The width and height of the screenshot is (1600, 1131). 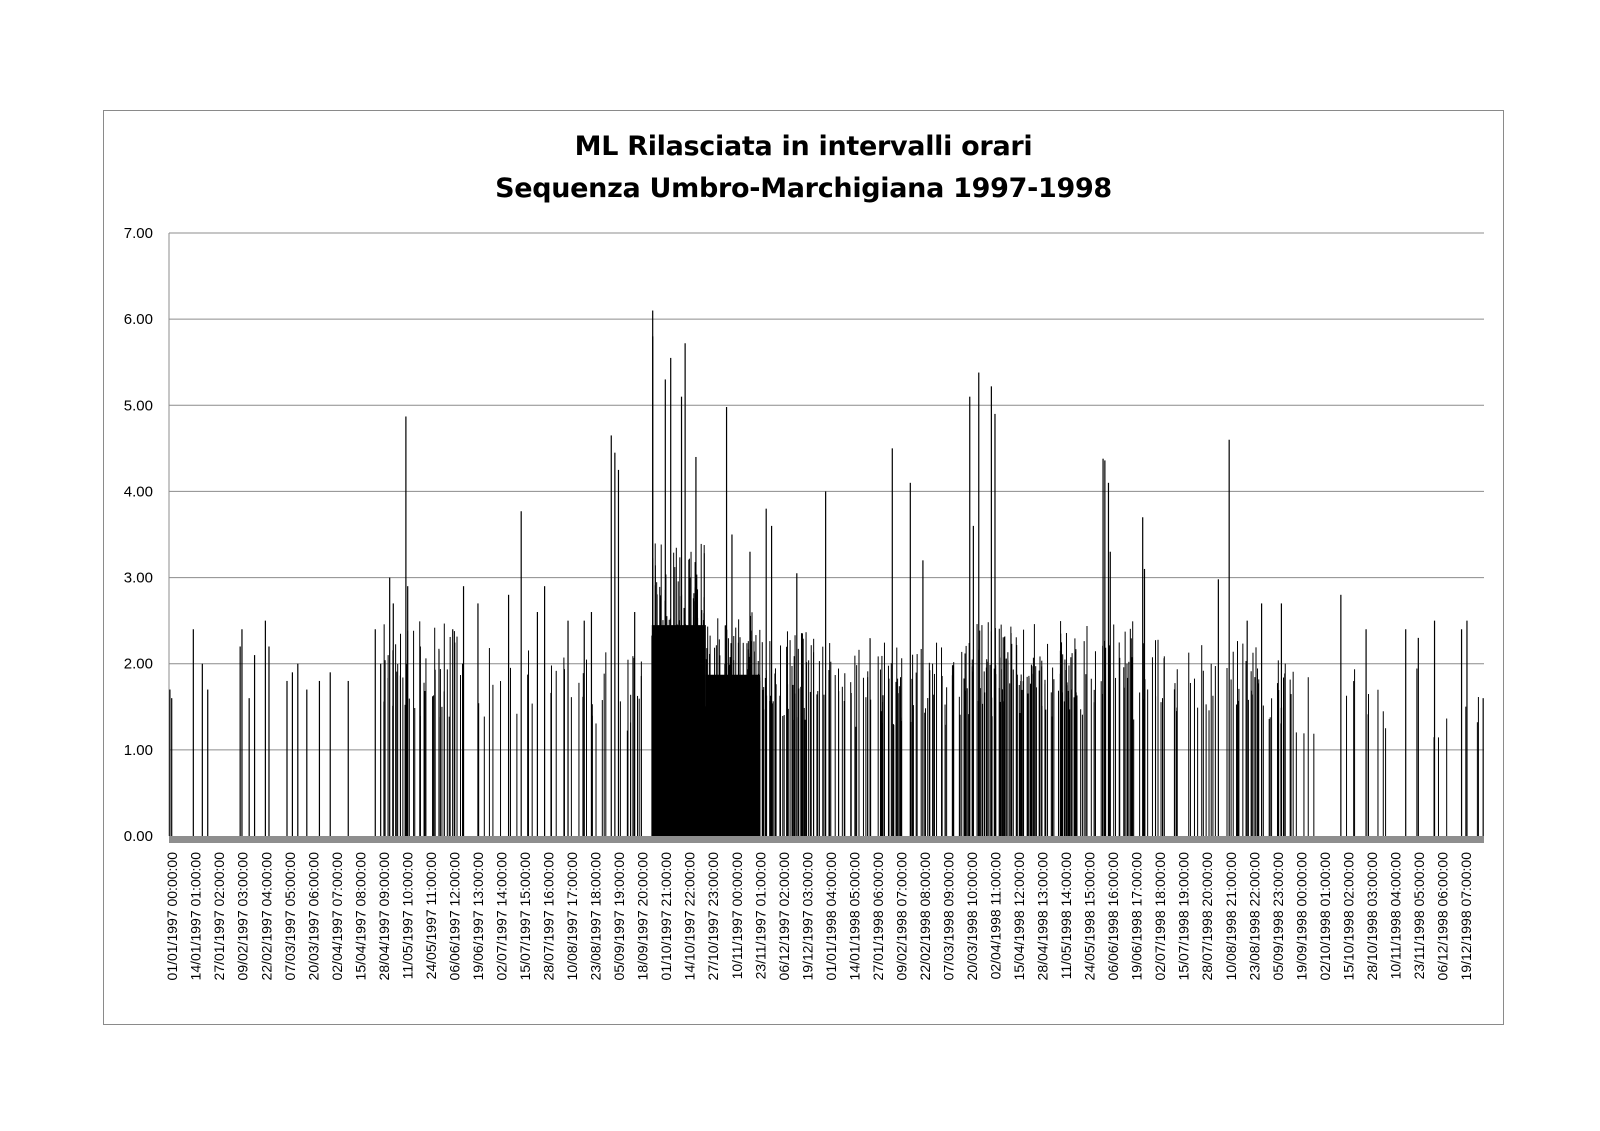 What do you see at coordinates (996, 916) in the screenshot?
I see `x-tick-label: 02/04/1998 11:00:00` at bounding box center [996, 916].